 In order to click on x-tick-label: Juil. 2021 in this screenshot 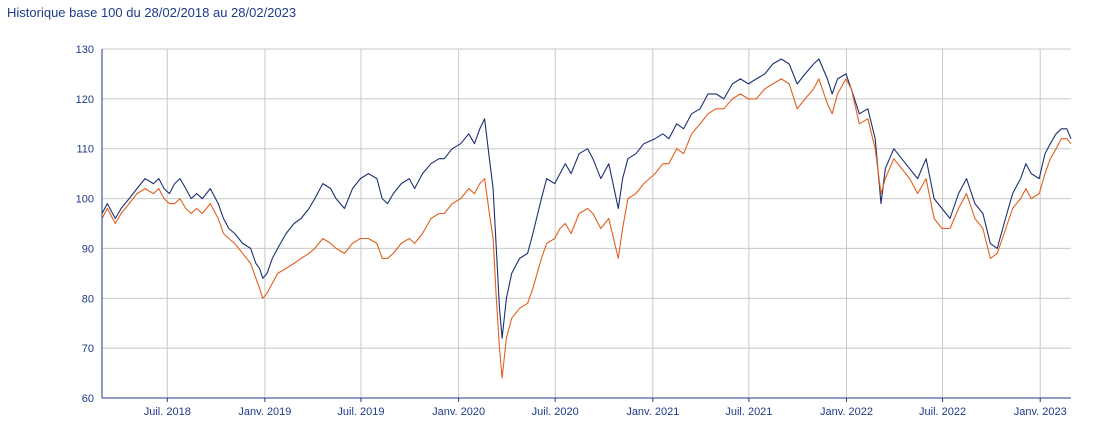, I will do `click(748, 412)`.